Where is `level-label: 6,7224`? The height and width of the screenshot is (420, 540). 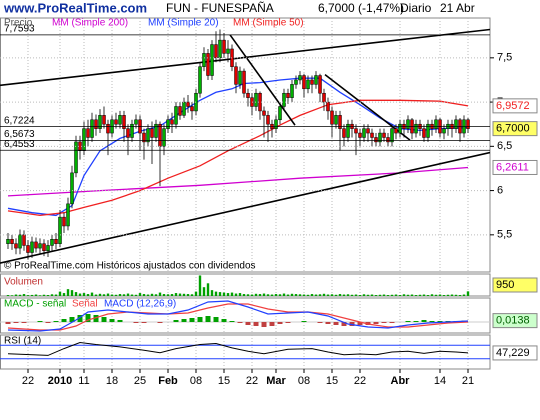 level-label: 6,7224 is located at coordinates (19, 120).